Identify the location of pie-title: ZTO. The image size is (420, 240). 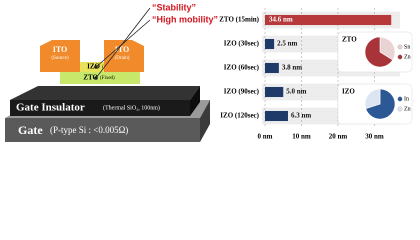
(349, 40).